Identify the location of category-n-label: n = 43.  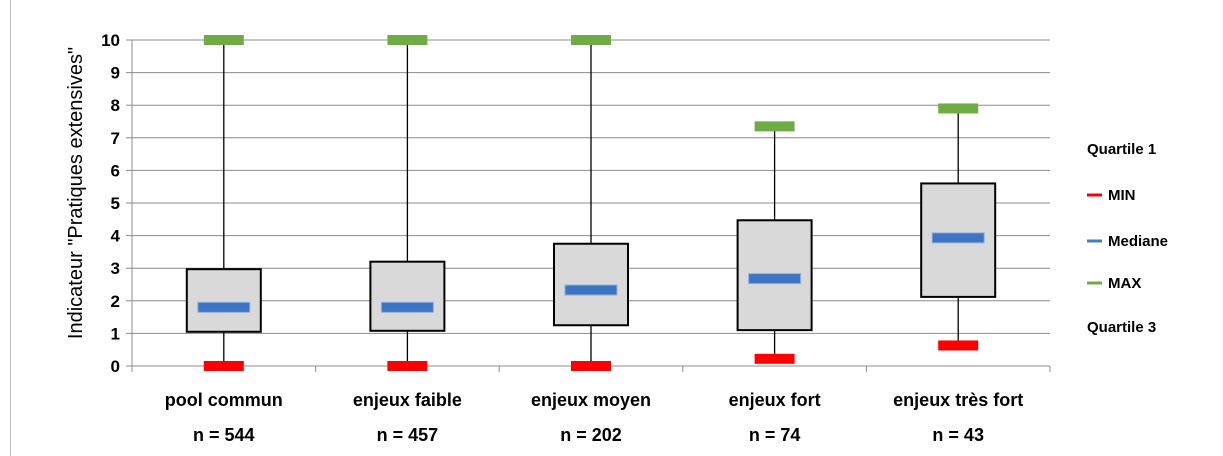
(958, 435).